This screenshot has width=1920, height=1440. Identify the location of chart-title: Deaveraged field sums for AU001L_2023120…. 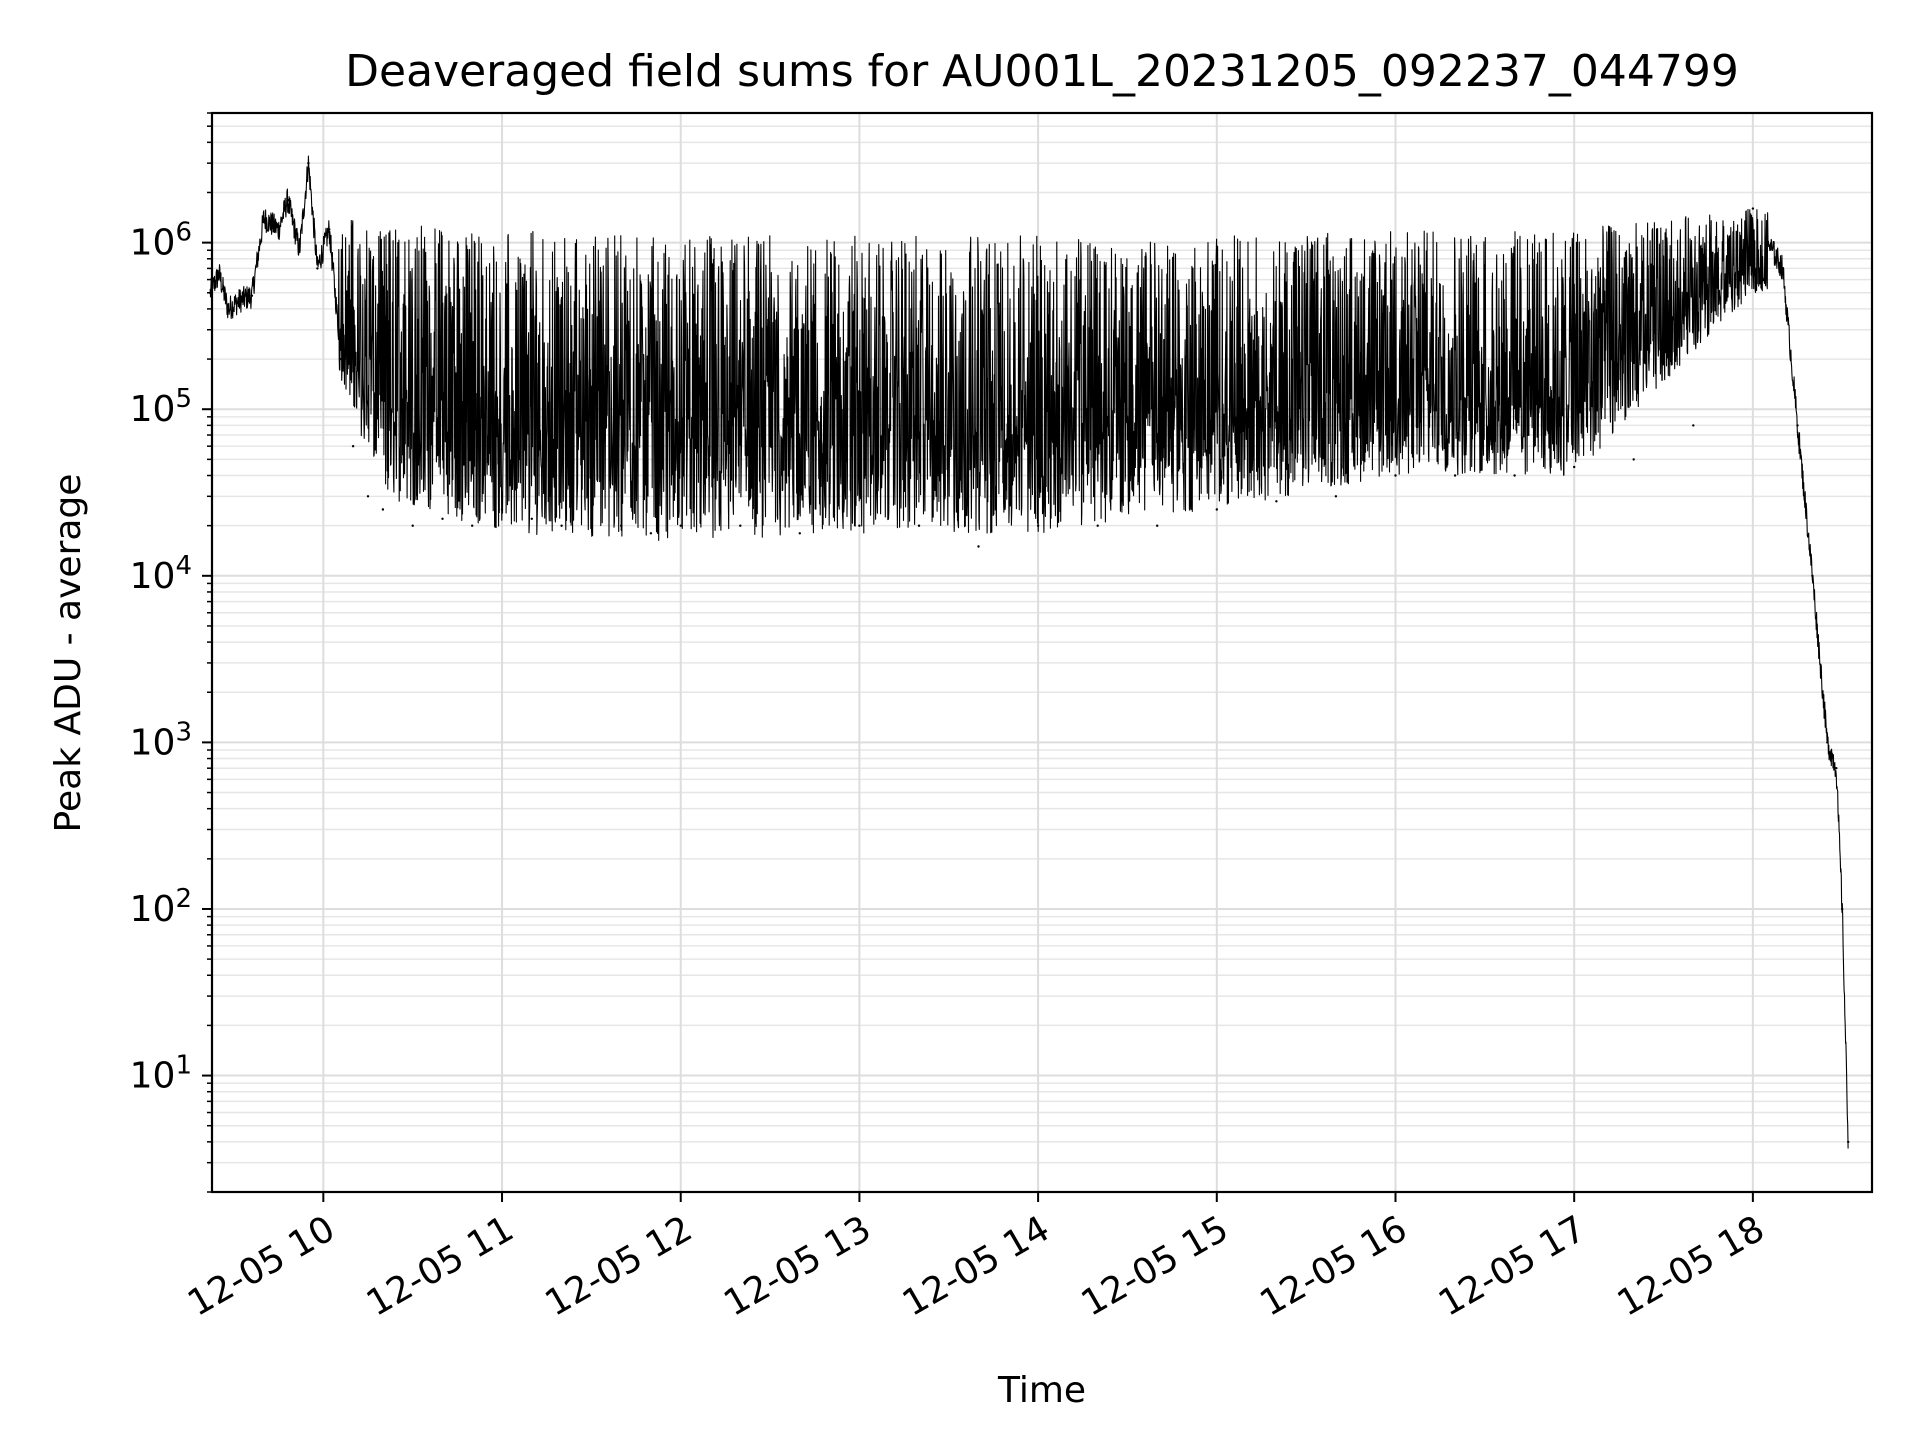
(1042, 71).